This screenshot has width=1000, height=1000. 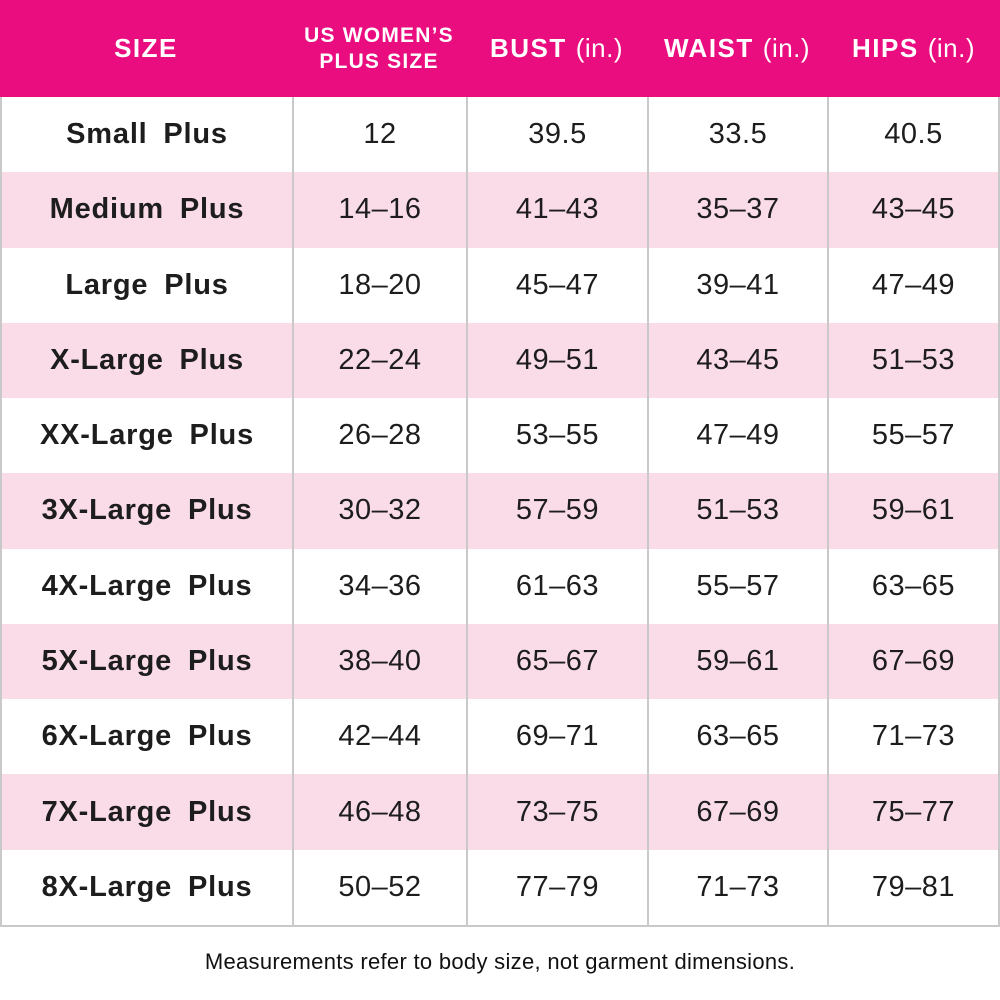 What do you see at coordinates (556, 661) in the screenshot?
I see `measurement-value: 65–67` at bounding box center [556, 661].